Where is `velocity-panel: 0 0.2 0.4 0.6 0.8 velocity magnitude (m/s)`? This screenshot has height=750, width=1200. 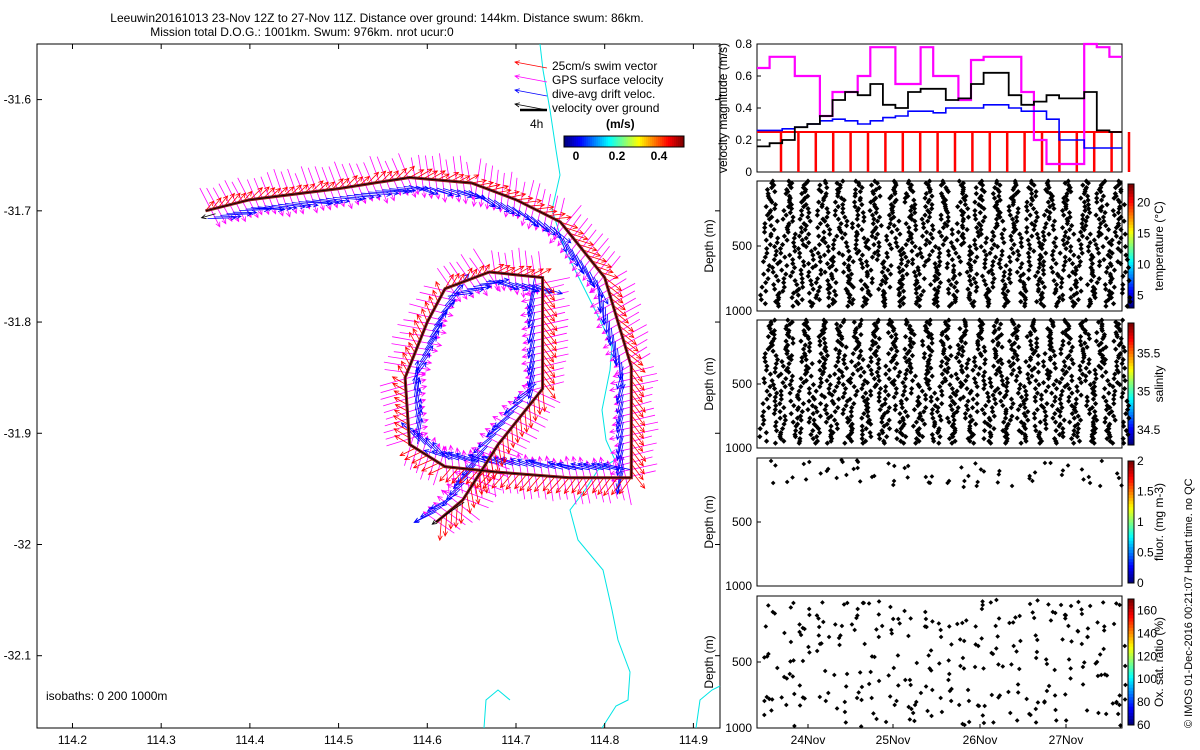 velocity-panel: 0 0.2 0.4 0.6 0.8 velocity magnitude (m/s) is located at coordinates (923, 108).